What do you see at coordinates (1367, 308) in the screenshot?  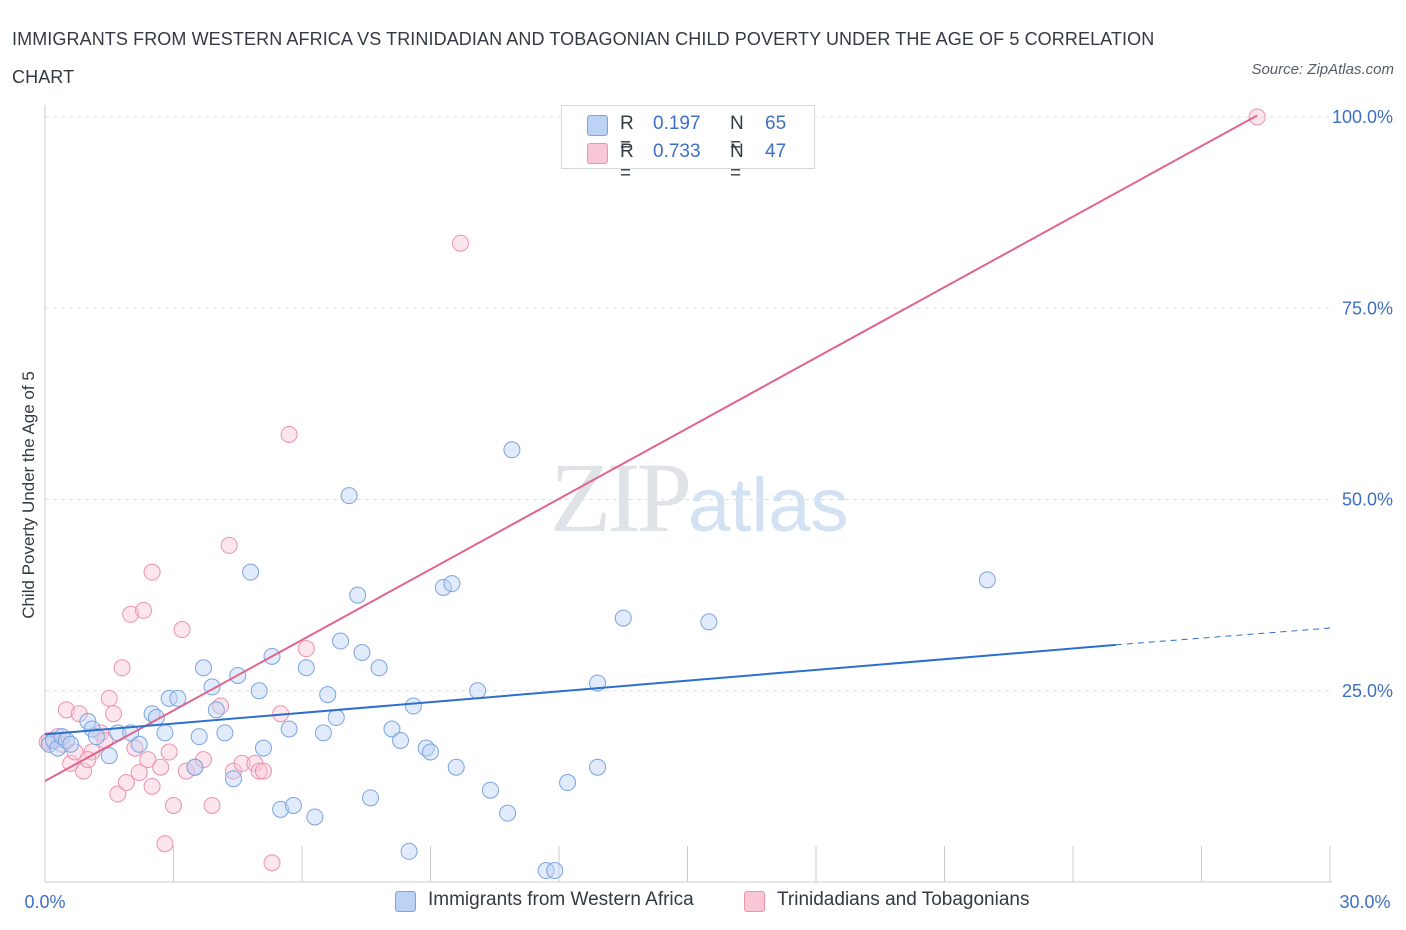 I see `y-tick-label: 75.0%` at bounding box center [1367, 308].